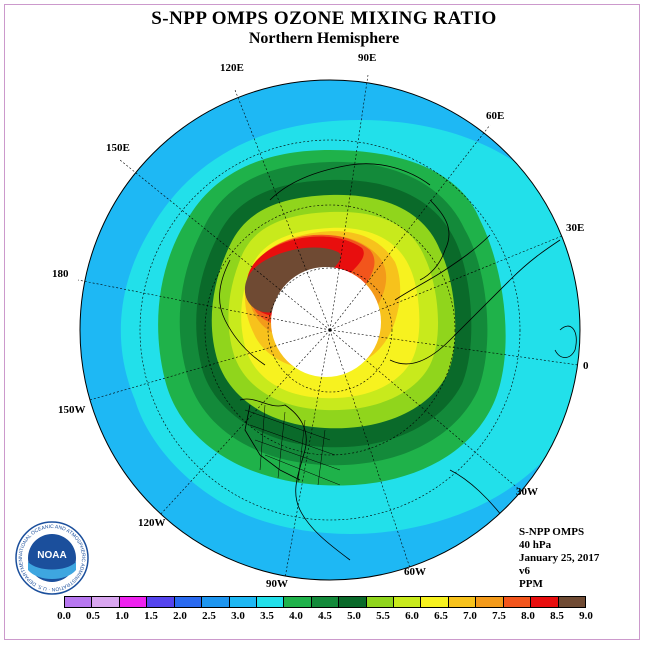 This screenshot has height=648, width=648. Describe the element at coordinates (557, 616) in the screenshot. I see `colorbar-tick-label: 8.5` at that location.